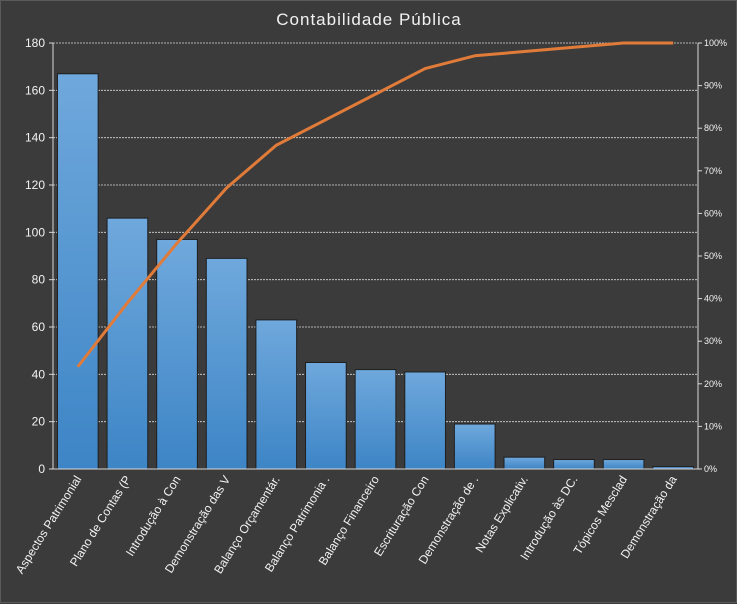  What do you see at coordinates (39, 256) in the screenshot?
I see `y-axis-ticks: 0 20 40 60 80 100 120 140 160 180` at bounding box center [39, 256].